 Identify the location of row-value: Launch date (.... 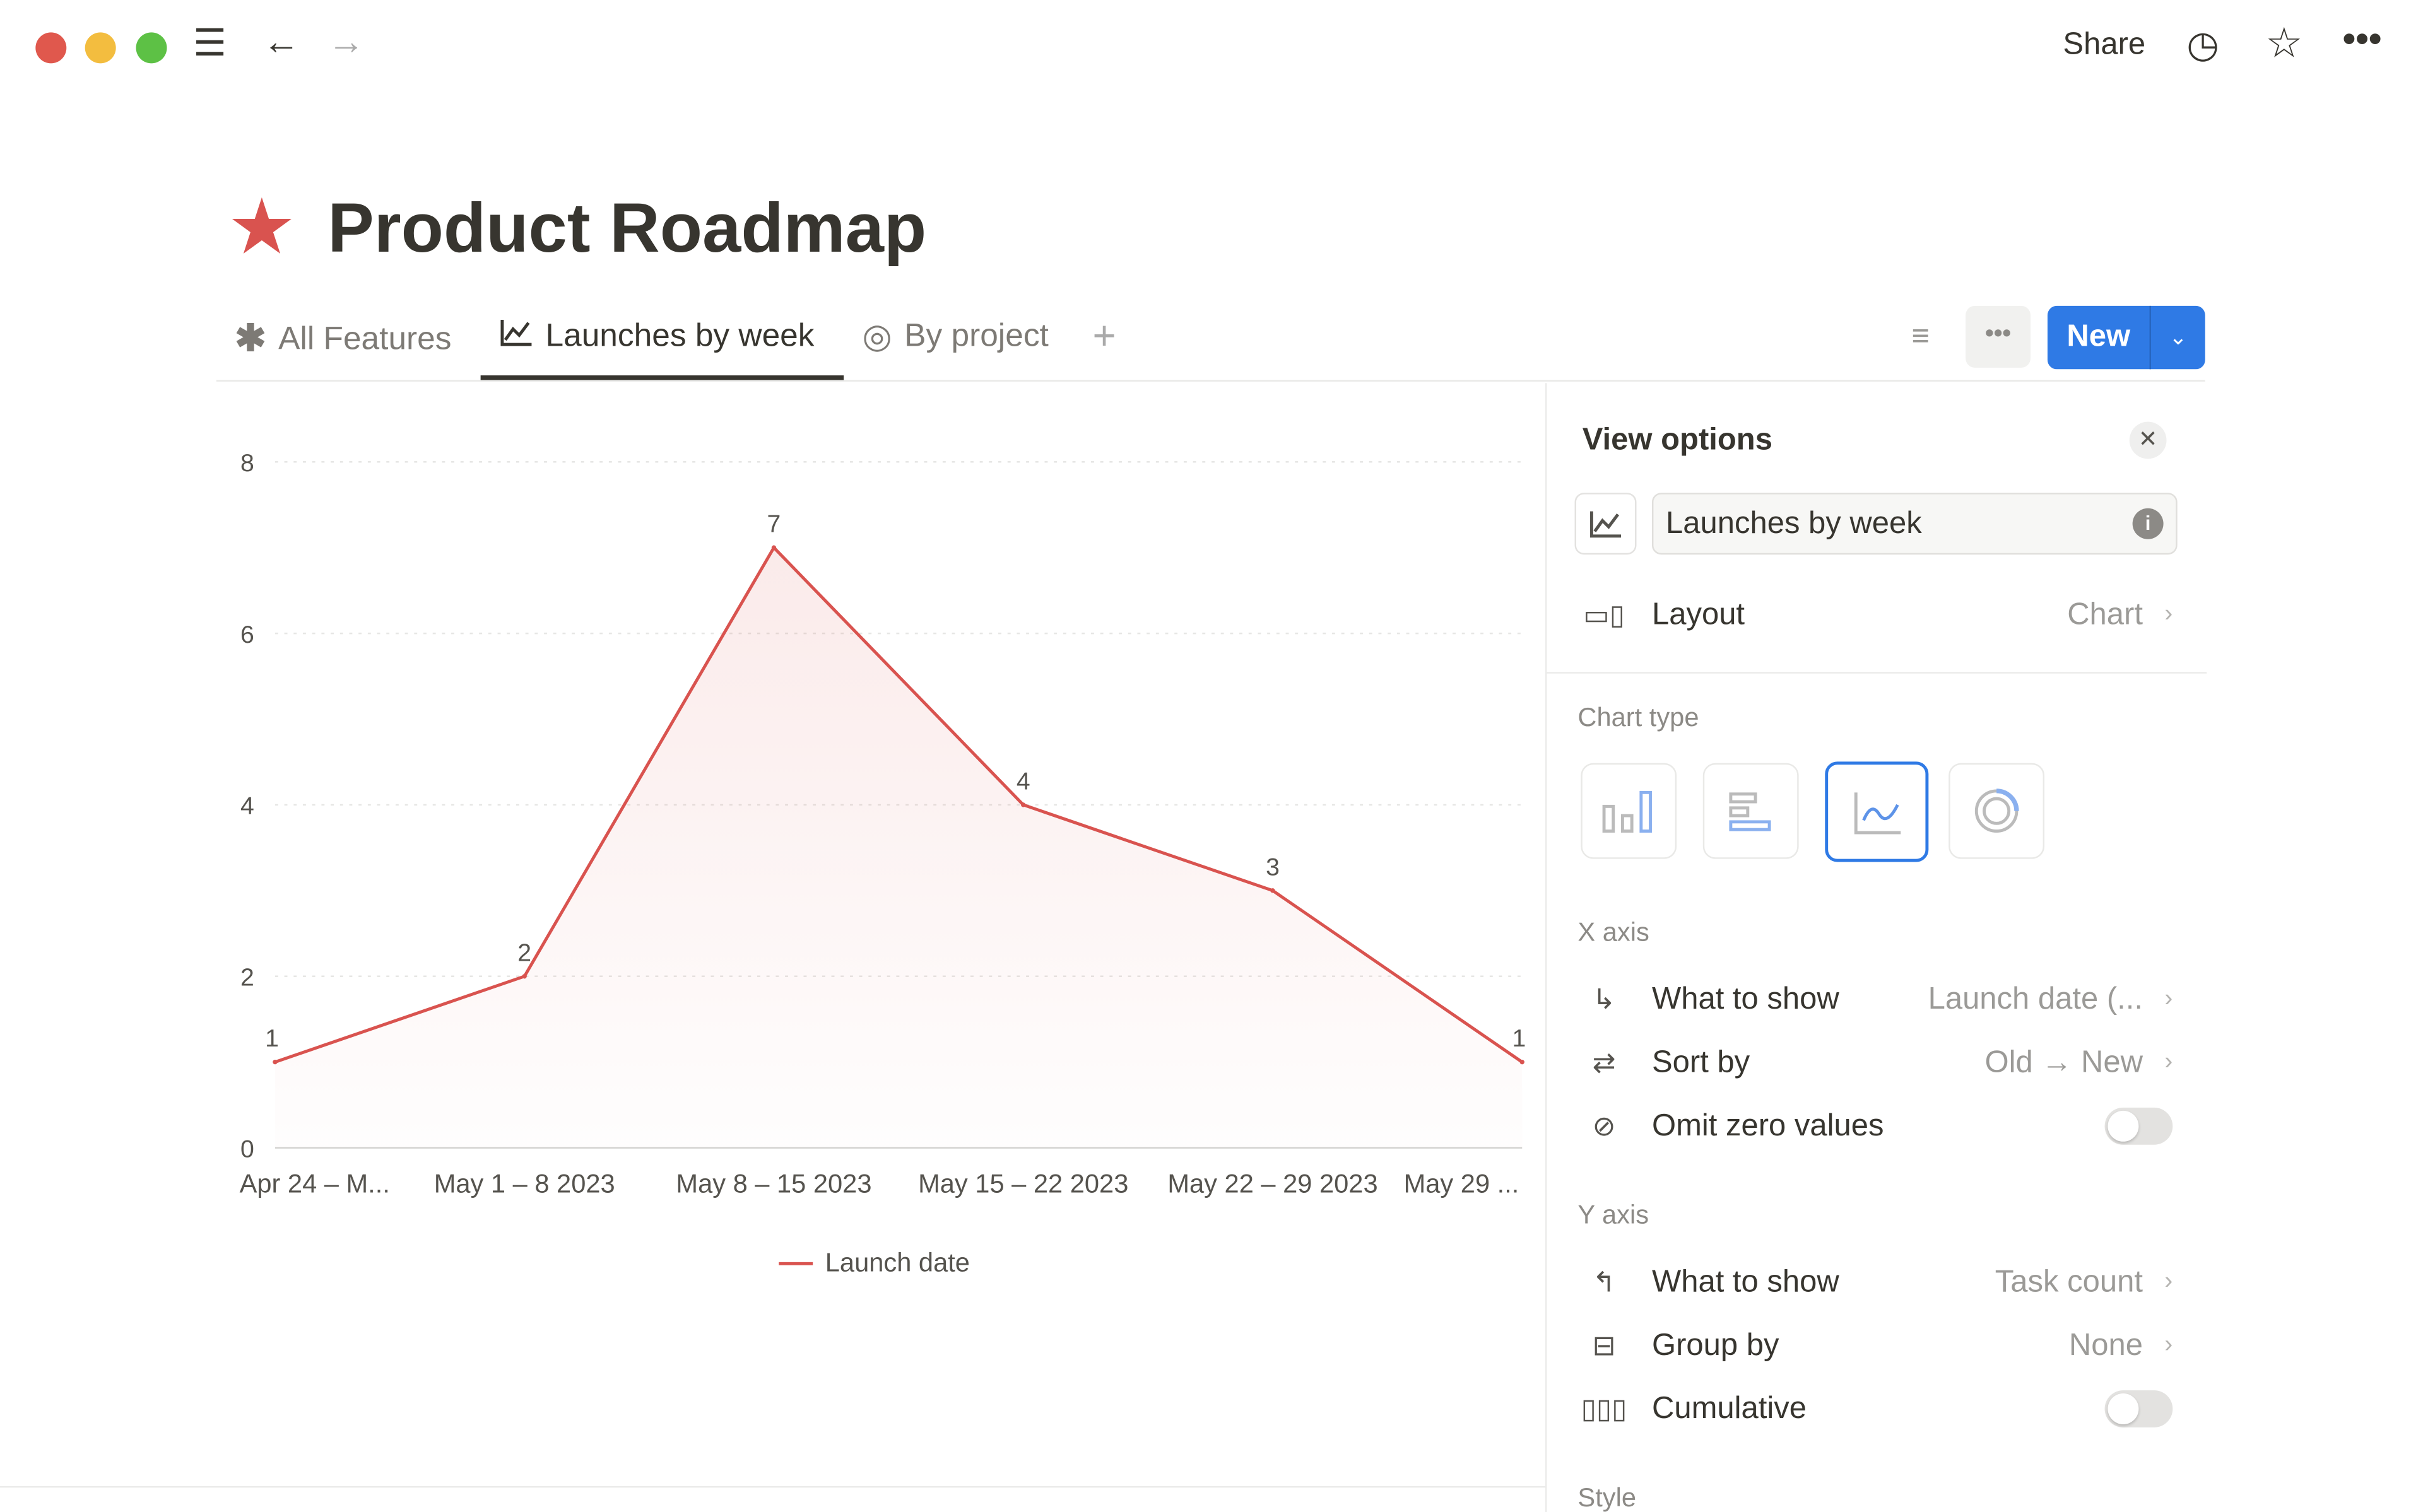
(2035, 999).